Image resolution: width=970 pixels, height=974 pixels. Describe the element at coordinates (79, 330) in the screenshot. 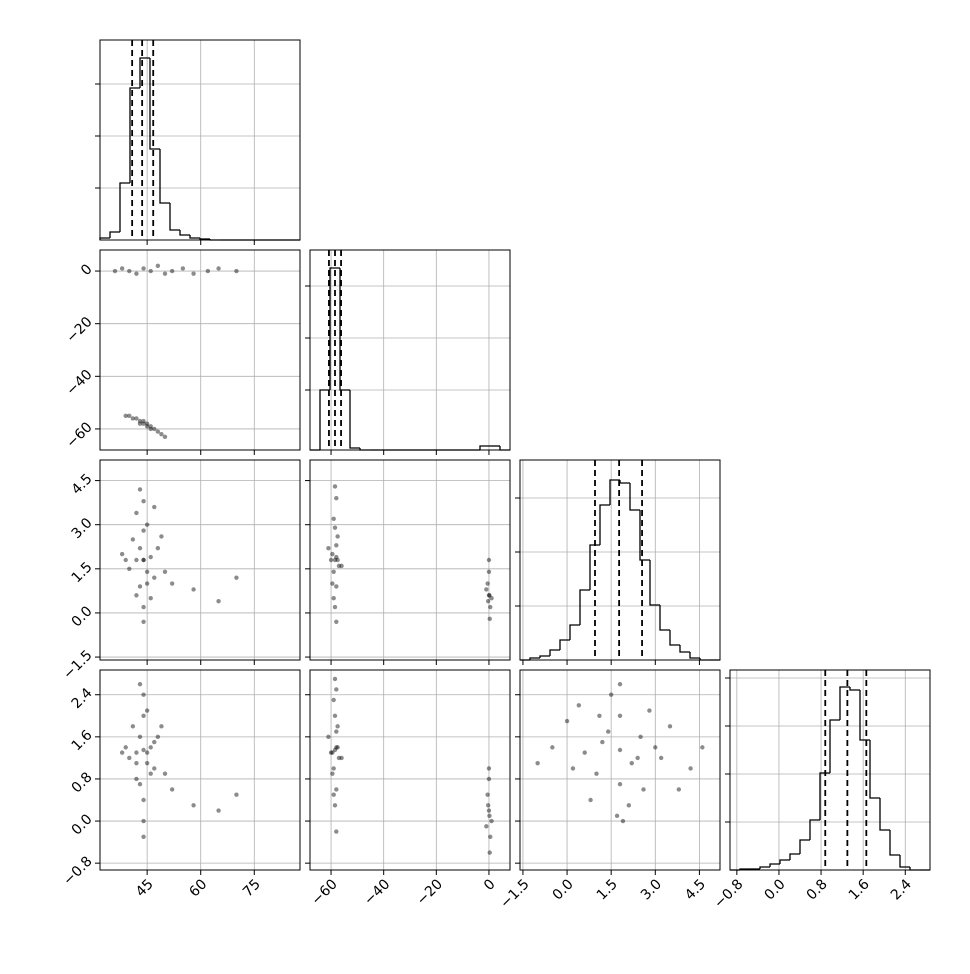

I see `y-tick-label: −20` at that location.